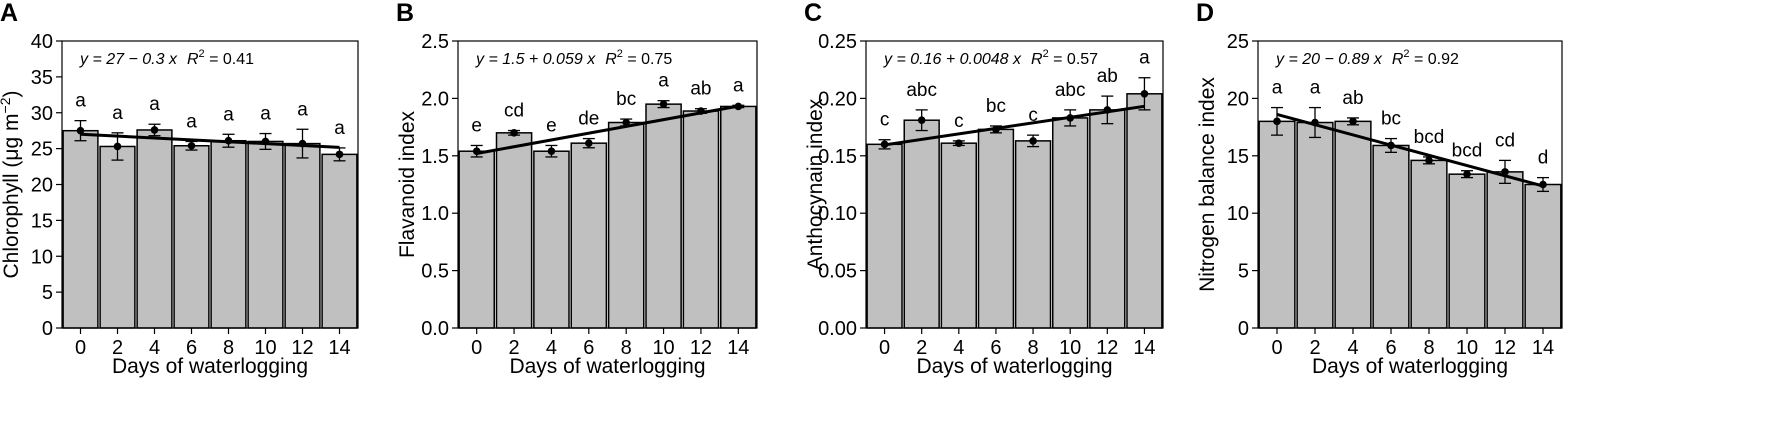 The image size is (1772, 425). What do you see at coordinates (42, 42) in the screenshot?
I see `y-tick-label: 40` at bounding box center [42, 42].